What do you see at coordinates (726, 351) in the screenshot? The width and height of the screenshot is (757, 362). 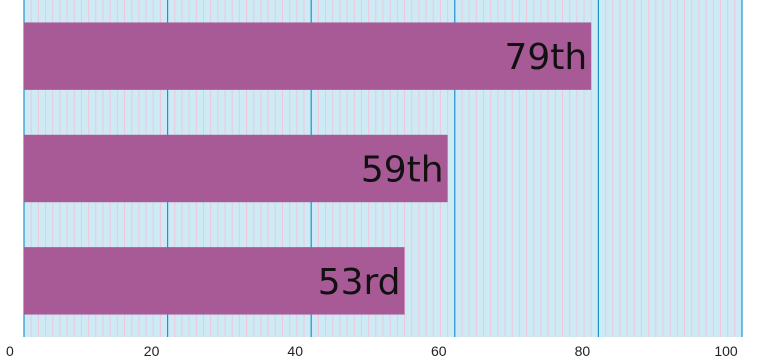 I see `x-tick-label: 100` at bounding box center [726, 351].